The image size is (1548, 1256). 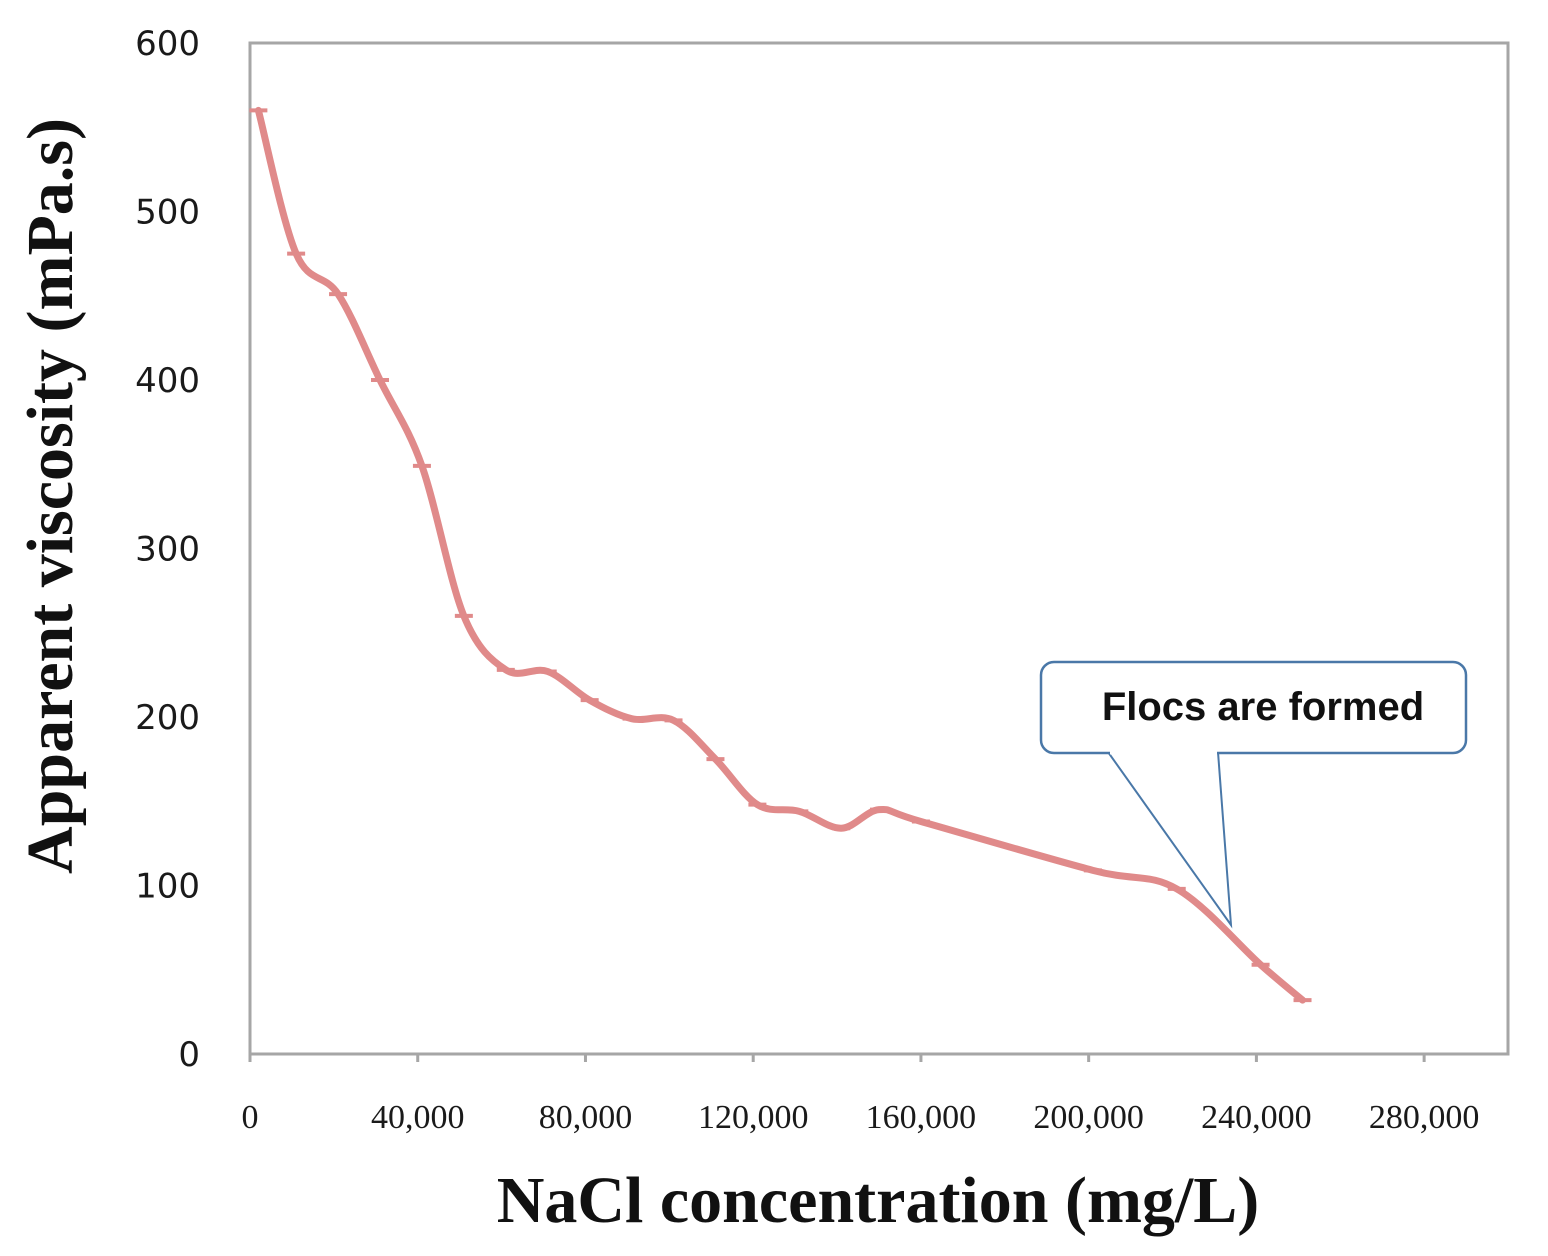 I want to click on y-tick-labels: 0 100 200 300 400 500 600, so click(x=167, y=549).